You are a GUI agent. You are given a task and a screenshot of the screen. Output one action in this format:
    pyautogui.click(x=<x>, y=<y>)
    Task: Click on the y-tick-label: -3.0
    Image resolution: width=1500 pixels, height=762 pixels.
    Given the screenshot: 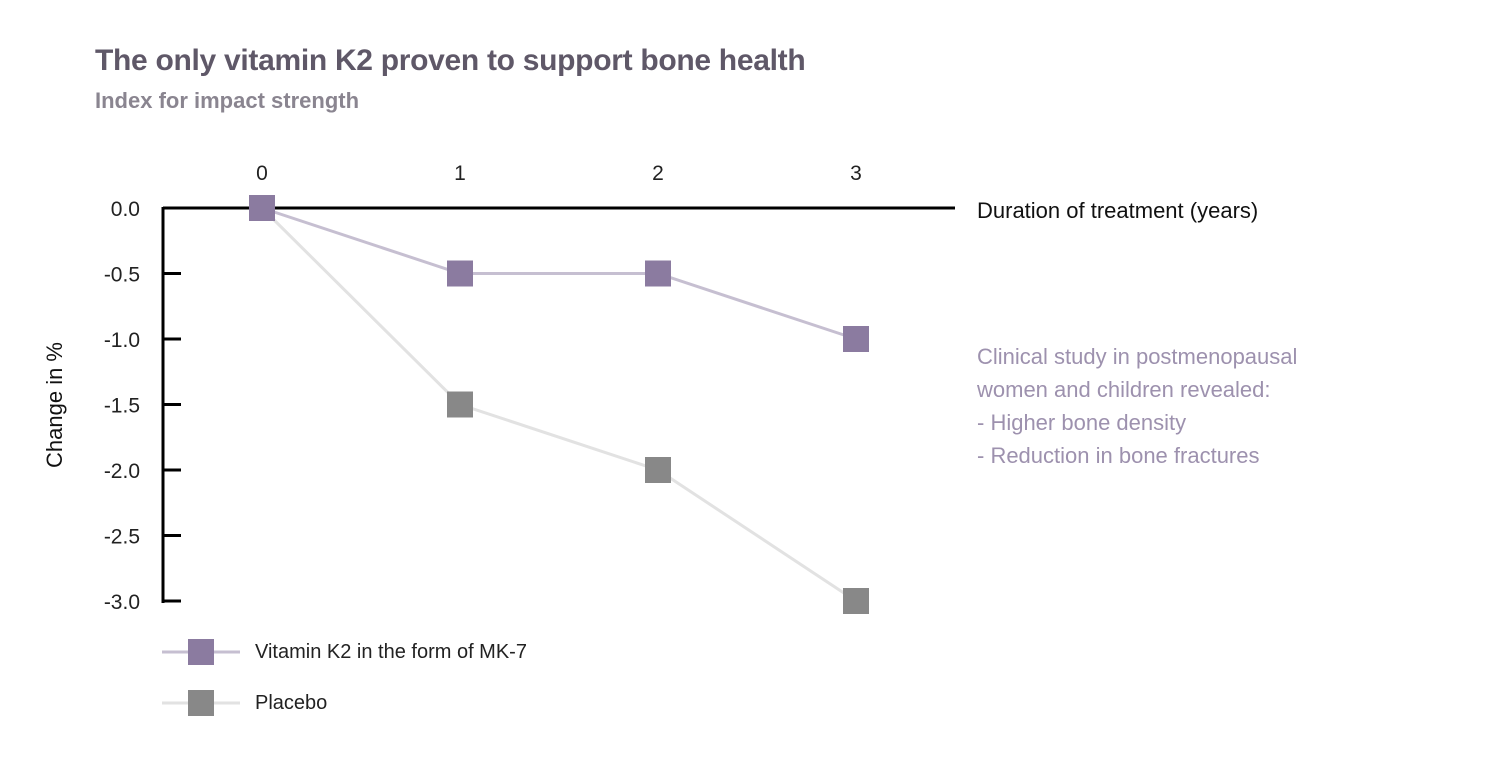 What is the action you would take?
    pyautogui.click(x=122, y=602)
    